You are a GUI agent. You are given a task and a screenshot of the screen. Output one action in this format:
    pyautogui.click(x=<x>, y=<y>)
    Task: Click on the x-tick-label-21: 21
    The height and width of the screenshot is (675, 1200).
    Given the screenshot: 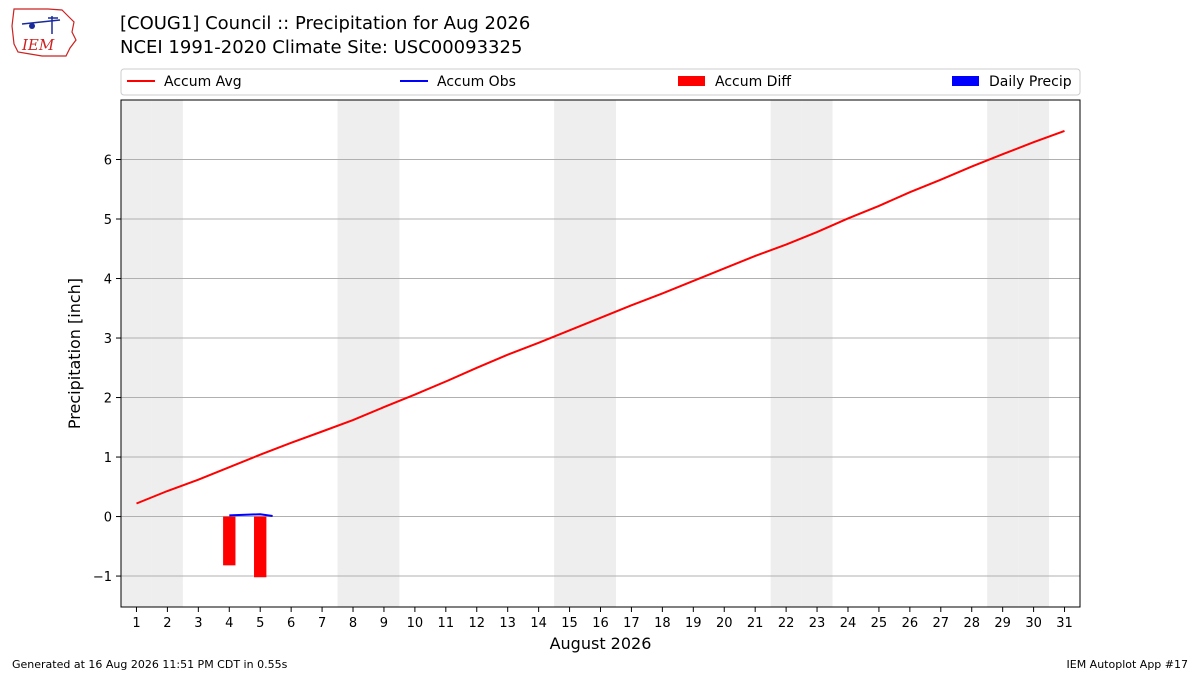 What is the action you would take?
    pyautogui.click(x=755, y=623)
    